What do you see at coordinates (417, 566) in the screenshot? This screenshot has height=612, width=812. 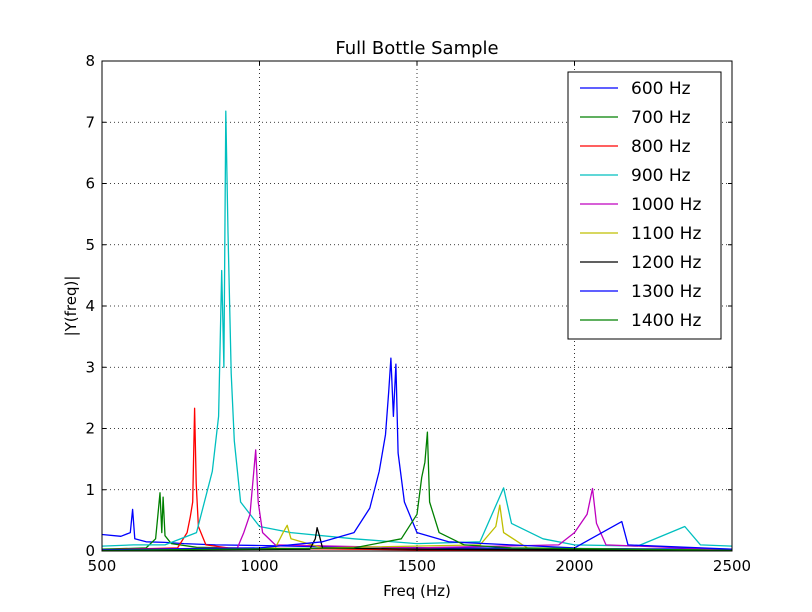 I see `x-tick-label: 1500` at bounding box center [417, 566].